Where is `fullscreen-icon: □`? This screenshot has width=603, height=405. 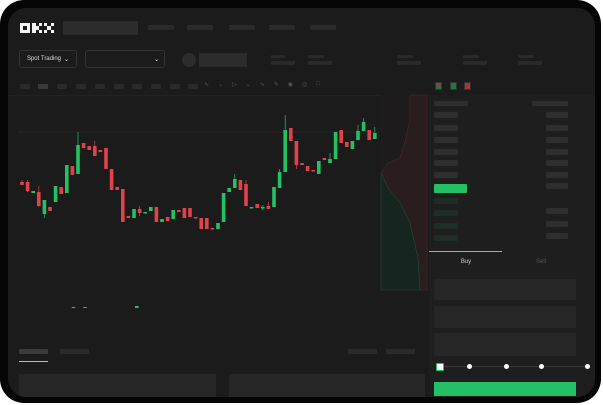 fullscreen-icon: □ is located at coordinates (318, 84).